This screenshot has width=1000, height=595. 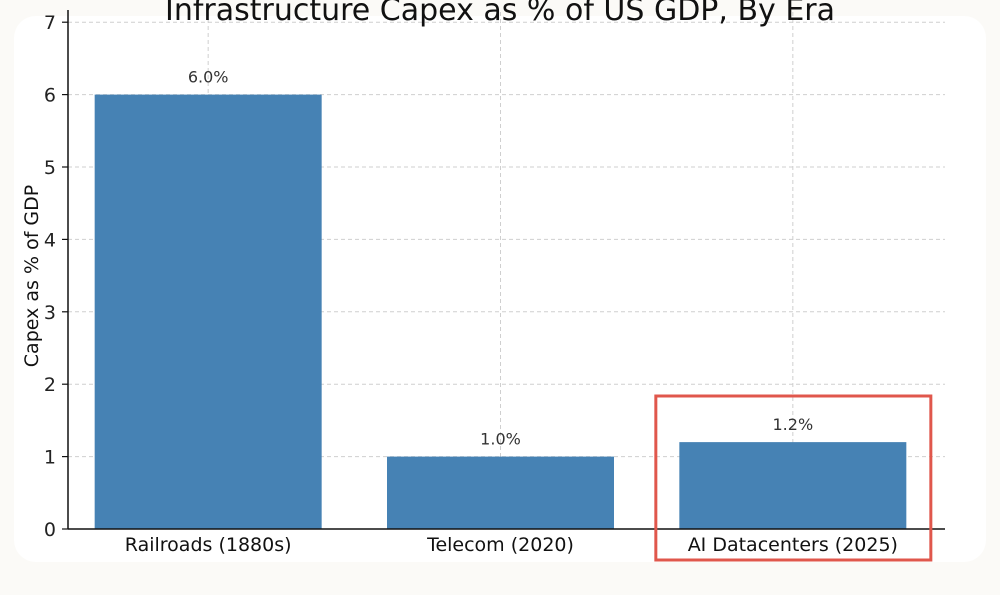 I want to click on y-tick-label: 2, so click(x=50, y=385).